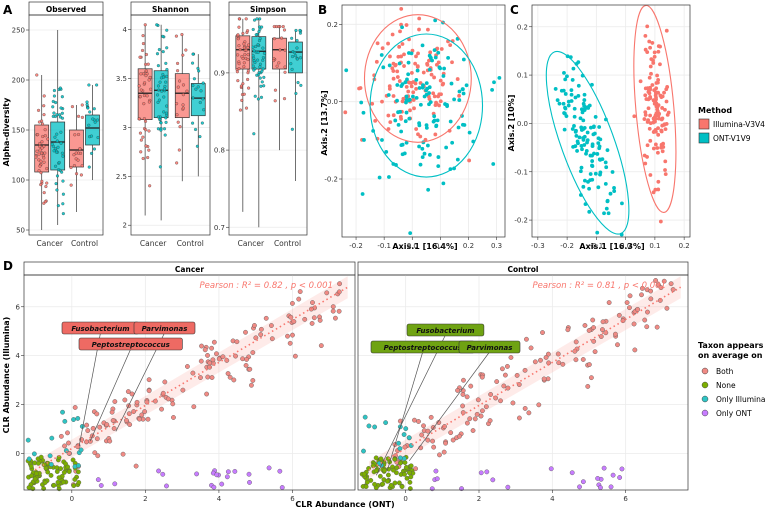  What do you see at coordinates (489, 347) in the screenshot?
I see `taxon-label-box` at bounding box center [489, 347].